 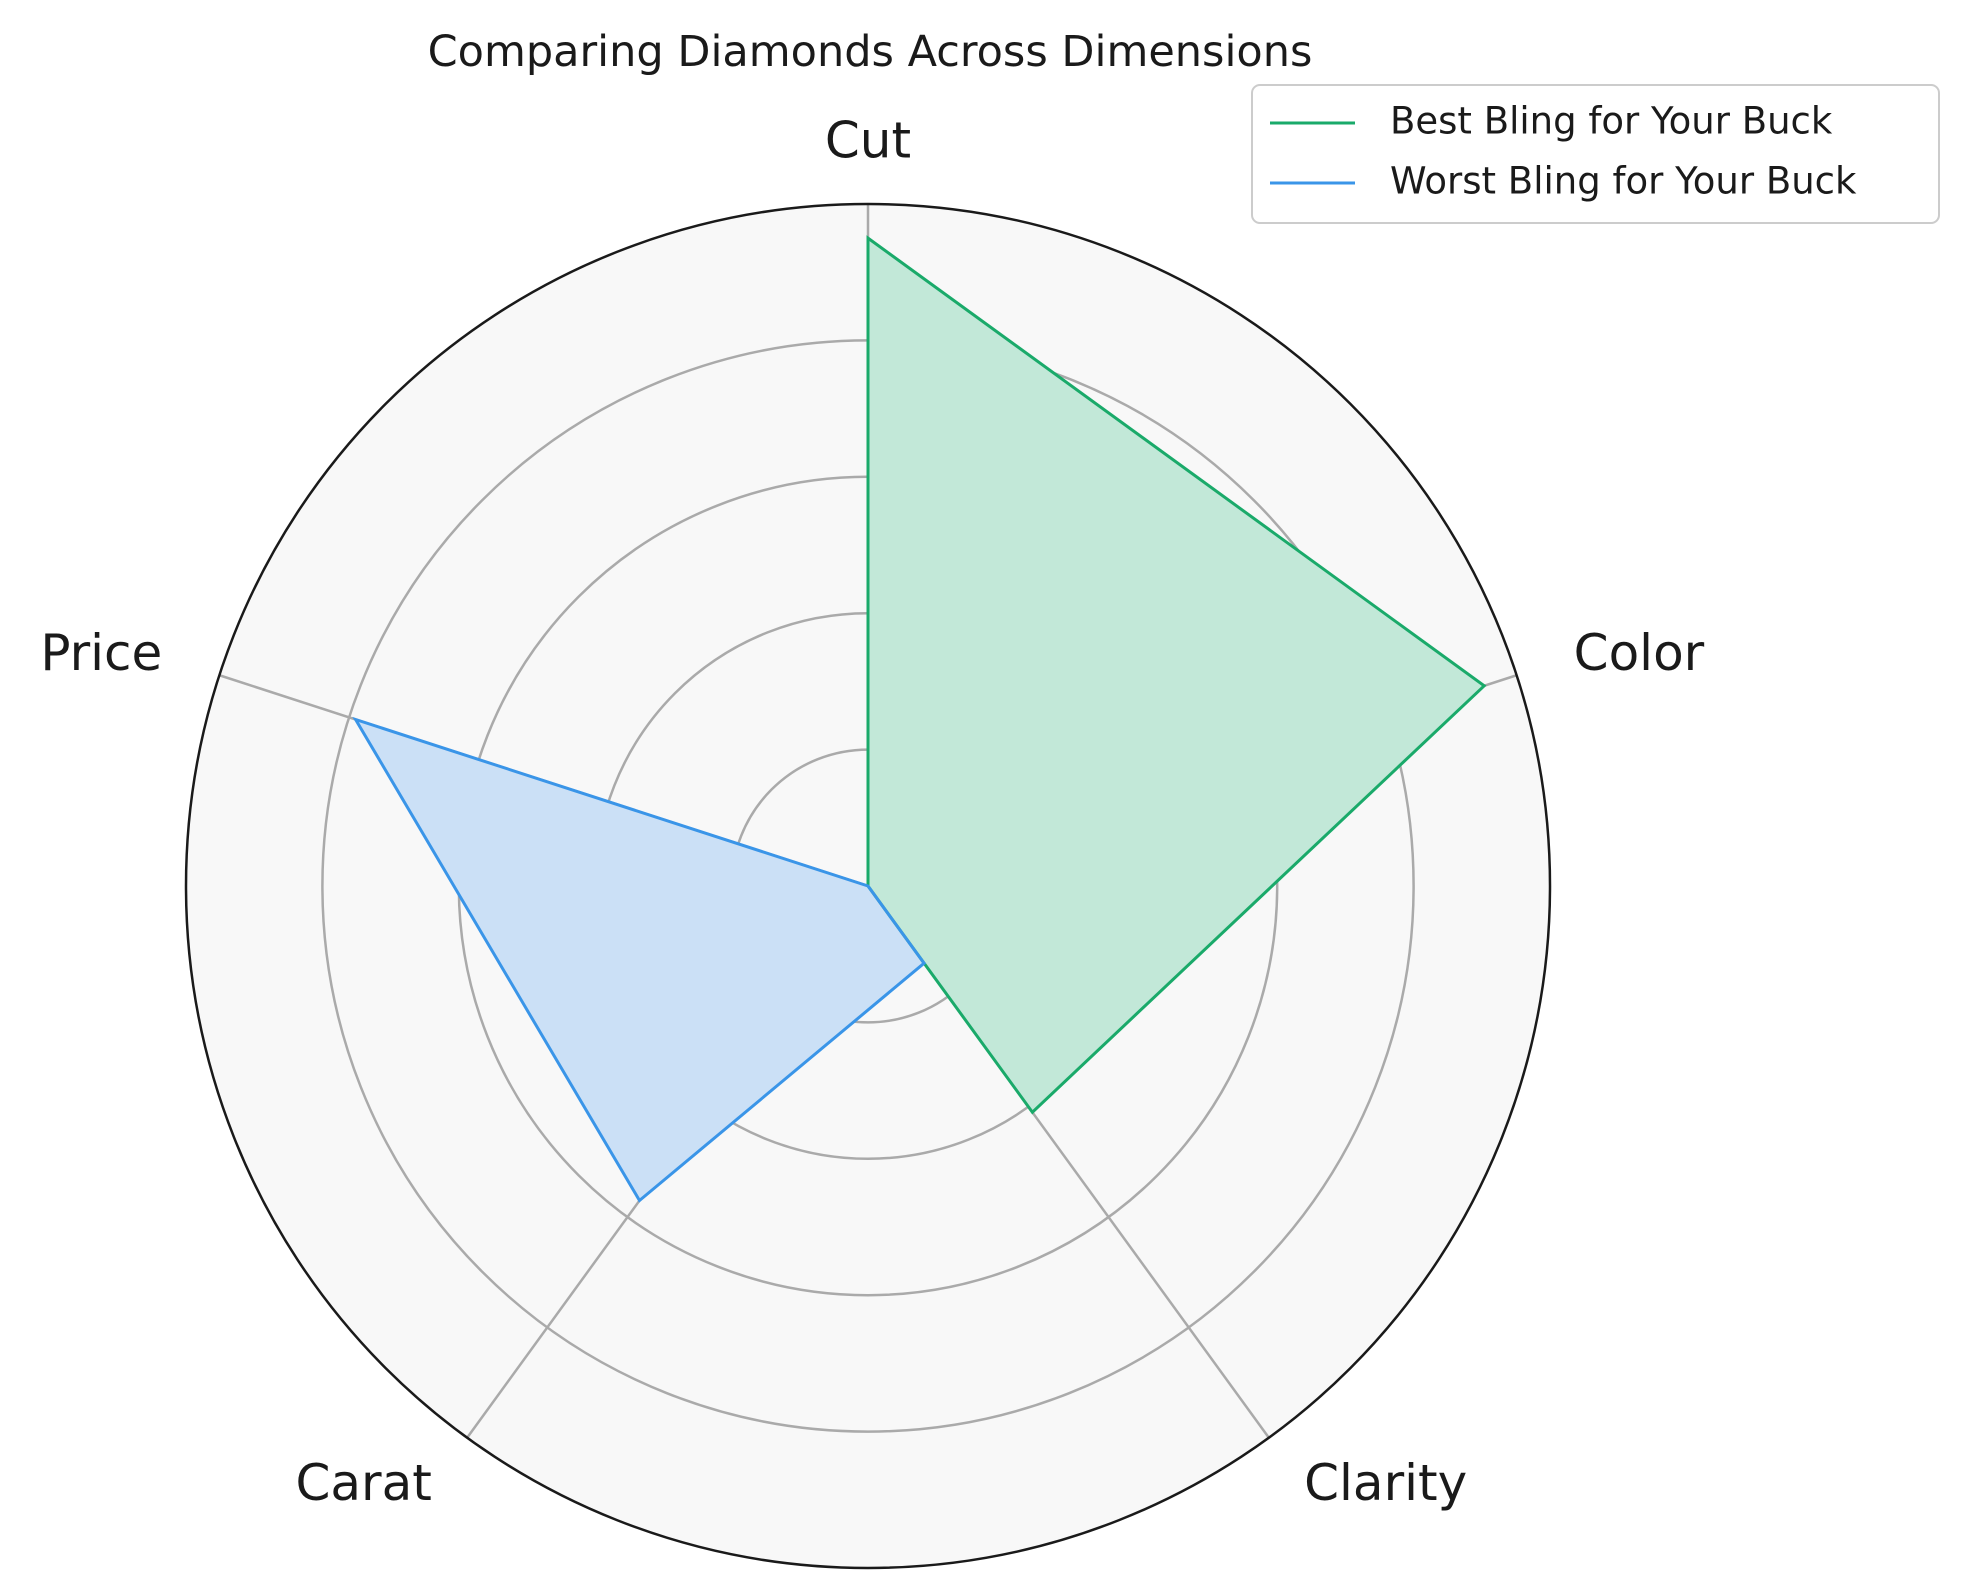 I want to click on legend-label-1: Best Bling for Your Buck, so click(x=1611, y=121).